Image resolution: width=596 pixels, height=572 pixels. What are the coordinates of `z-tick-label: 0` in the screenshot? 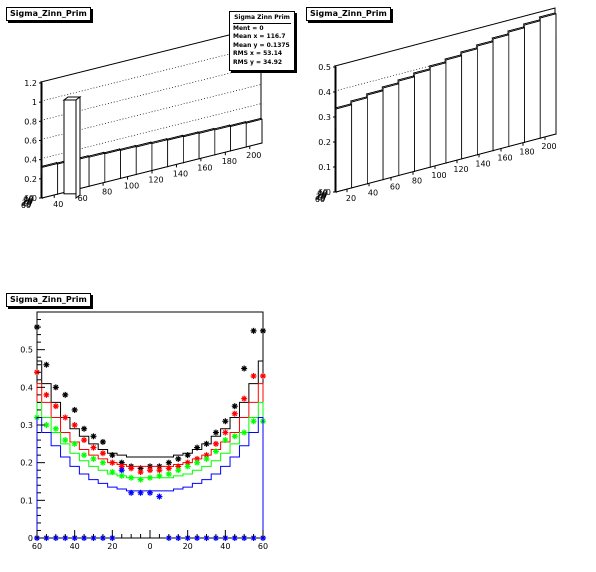 It's located at (328, 192).